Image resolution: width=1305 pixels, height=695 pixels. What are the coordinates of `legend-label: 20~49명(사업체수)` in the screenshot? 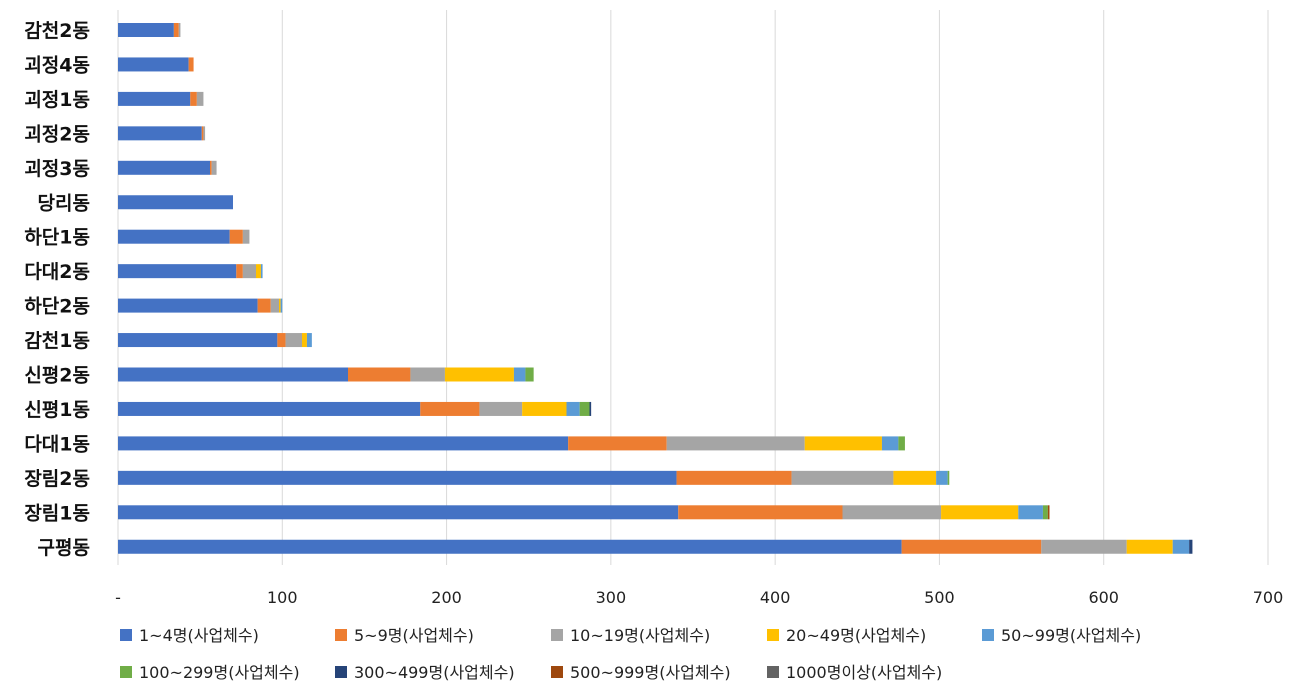 It's located at (856, 635).